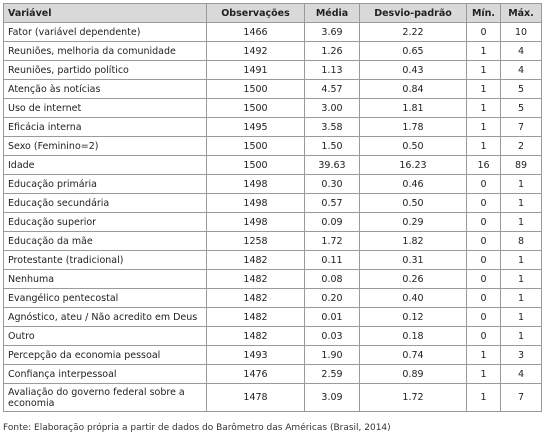  What do you see at coordinates (413, 374) in the screenshot?
I see `value-cell: 0.89` at bounding box center [413, 374].